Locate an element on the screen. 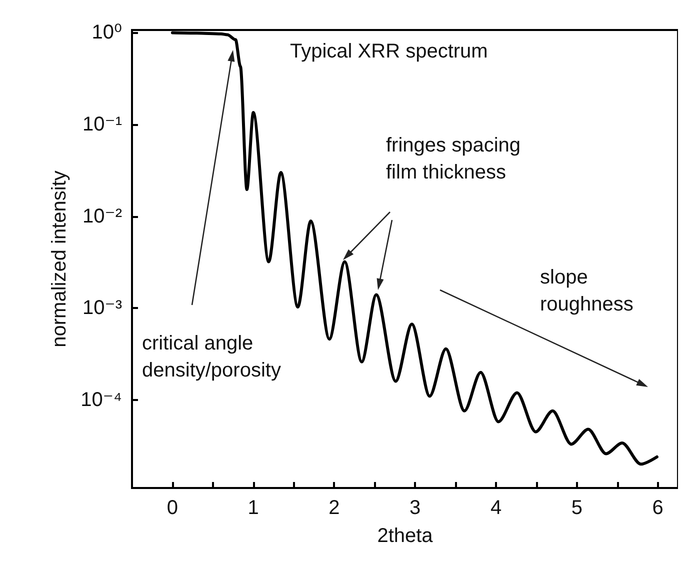 Image resolution: width=686 pixels, height=562 pixels. x-tick-label: 5 is located at coordinates (576, 508).